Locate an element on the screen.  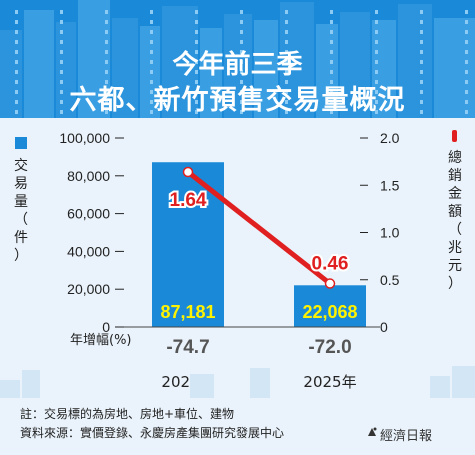
edn-logo-icon is located at coordinates (372, 431).